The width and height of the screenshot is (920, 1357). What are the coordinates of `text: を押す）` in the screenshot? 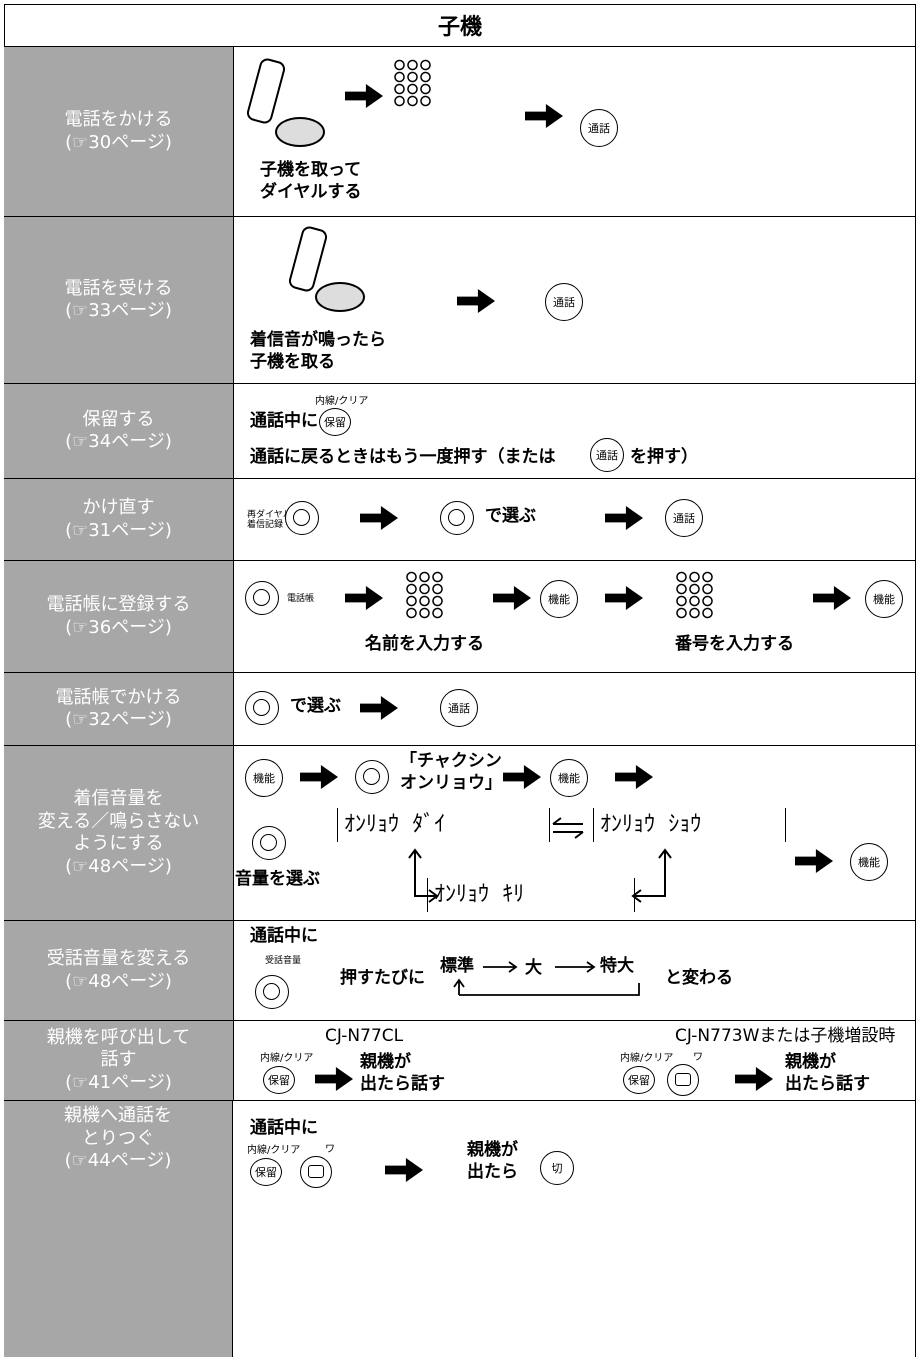 It's located at (664, 457).